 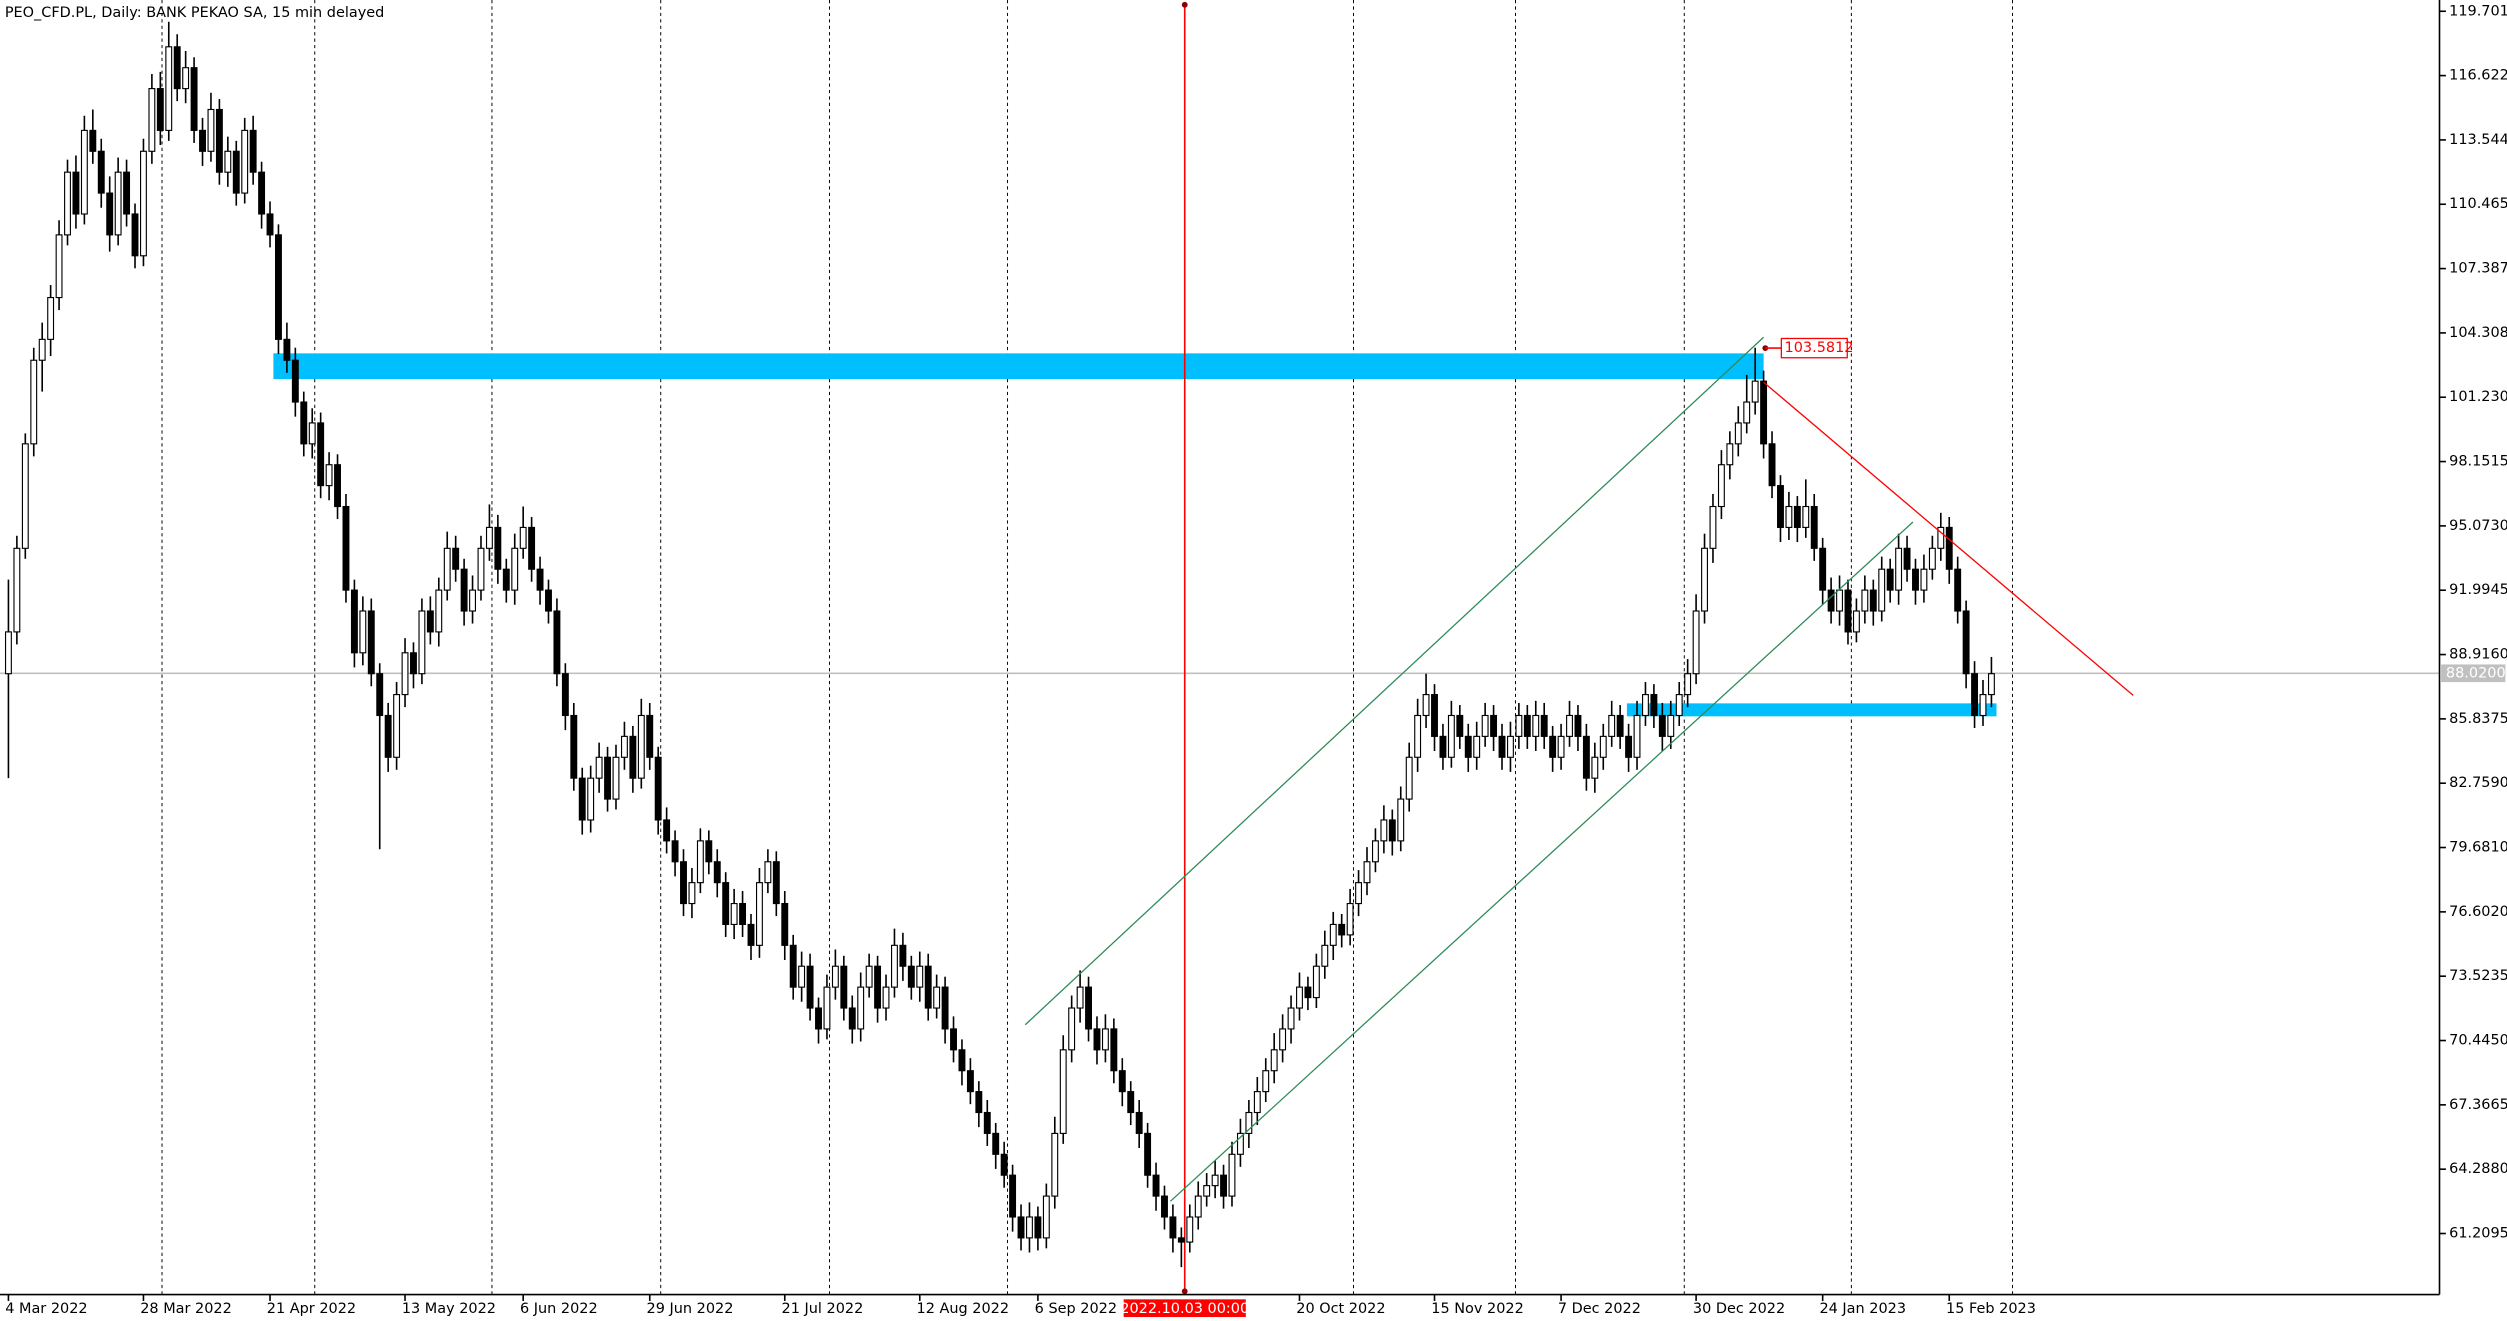 What do you see at coordinates (2478, 140) in the screenshot?
I see `y-tick-label: 113.5440` at bounding box center [2478, 140].